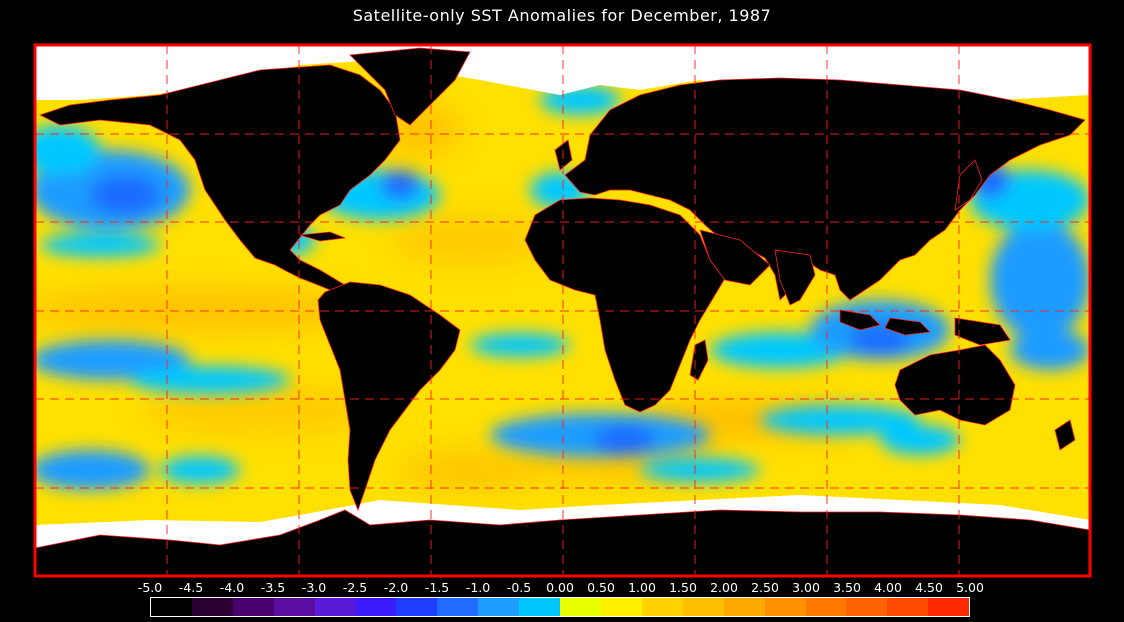 The image size is (1124, 622). What do you see at coordinates (314, 587) in the screenshot?
I see `colorbar-tick-label: -3.0` at bounding box center [314, 587].